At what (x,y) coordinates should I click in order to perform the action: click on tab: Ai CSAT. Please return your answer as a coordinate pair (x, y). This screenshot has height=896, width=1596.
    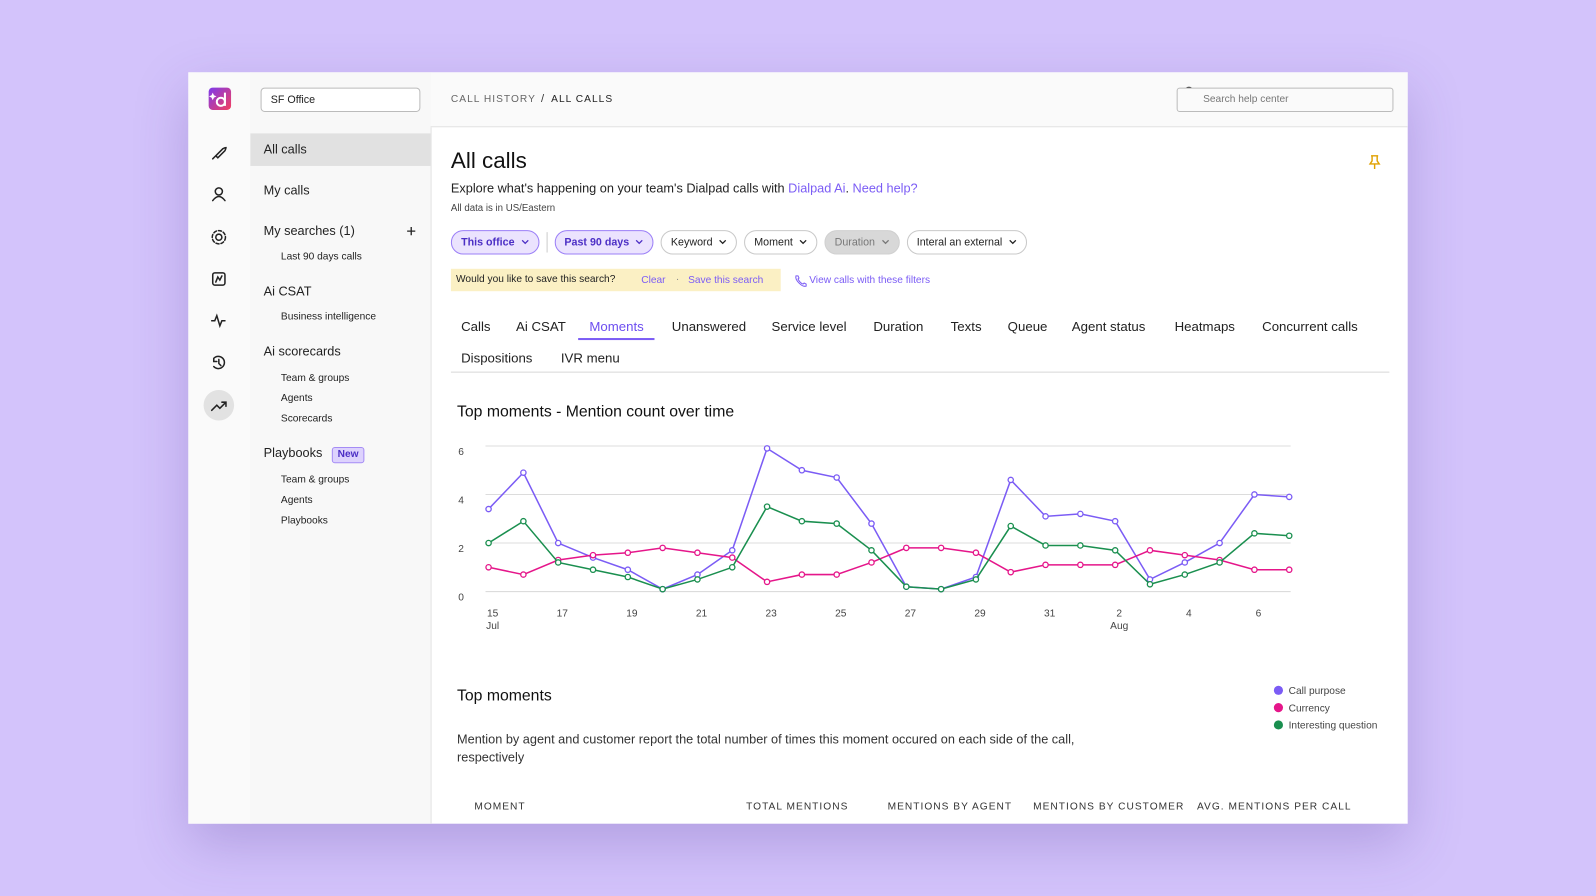
    Looking at the image, I should click on (541, 326).